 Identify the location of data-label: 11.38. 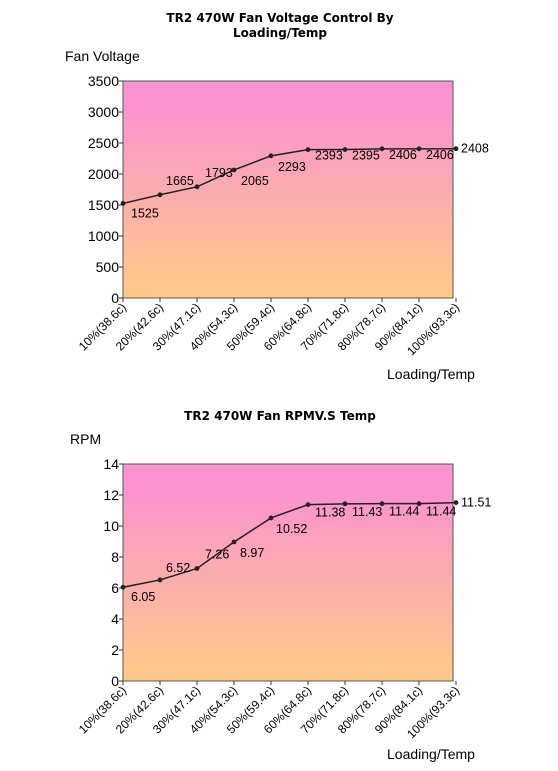
(330, 513).